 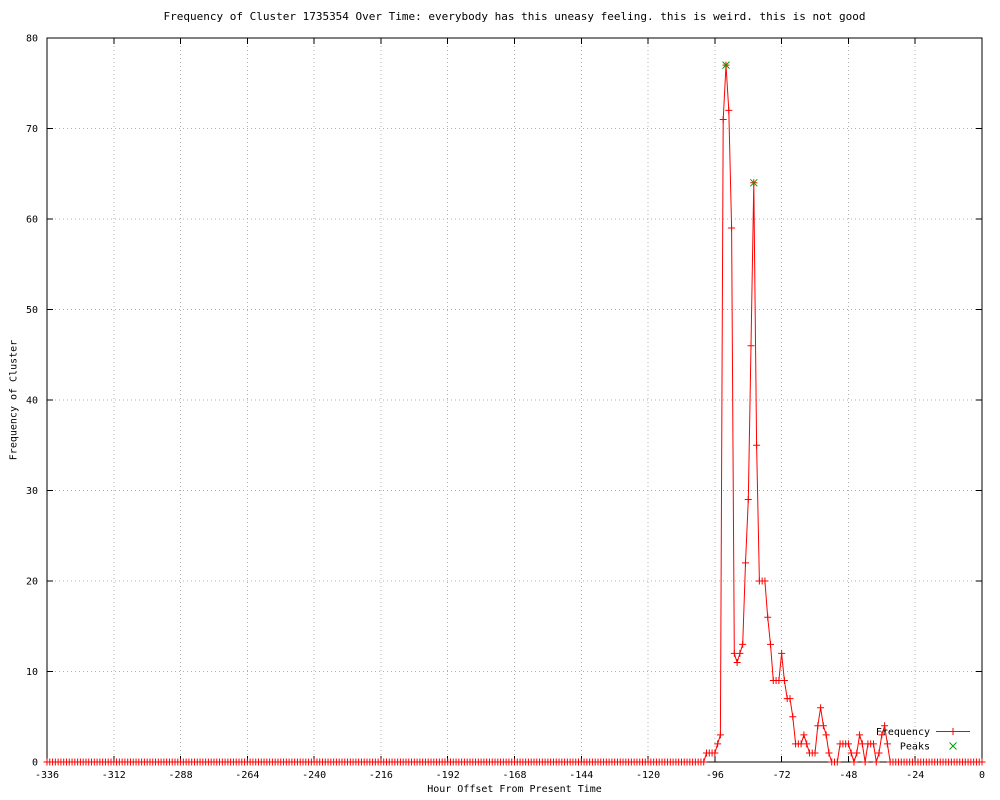 I want to click on x-tick-label: -192, so click(x=448, y=775).